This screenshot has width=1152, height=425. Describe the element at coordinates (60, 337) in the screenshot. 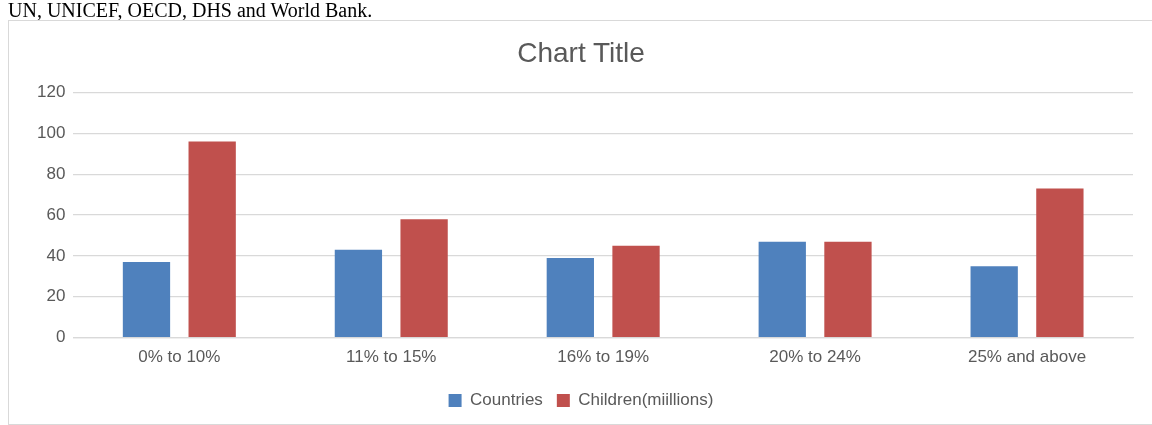

I see `y-tick-label: 0` at that location.